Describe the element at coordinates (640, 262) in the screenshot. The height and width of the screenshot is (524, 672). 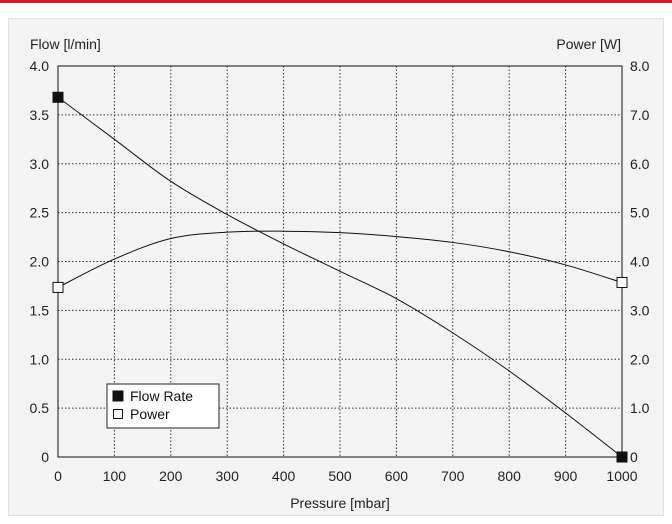
I see `y-right-tick-label: 4.0` at that location.